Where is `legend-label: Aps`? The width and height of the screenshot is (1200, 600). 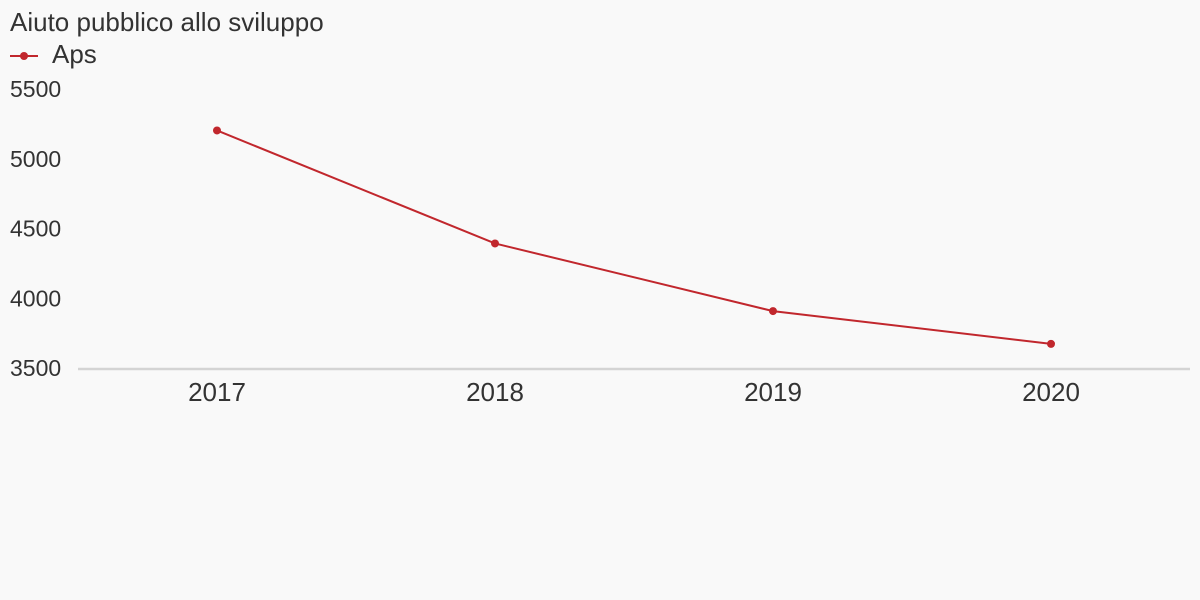 legend-label: Aps is located at coordinates (74, 54).